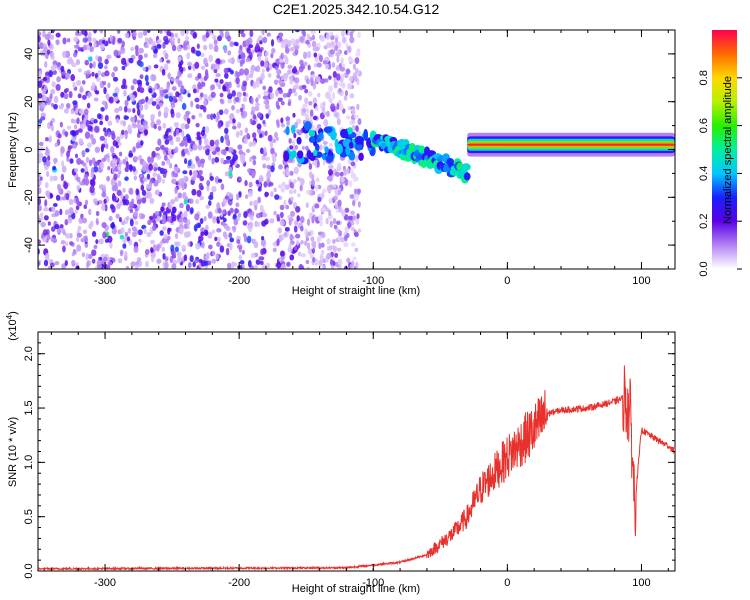  I want to click on colorbar-tick-label: 0.0, so click(704, 268).